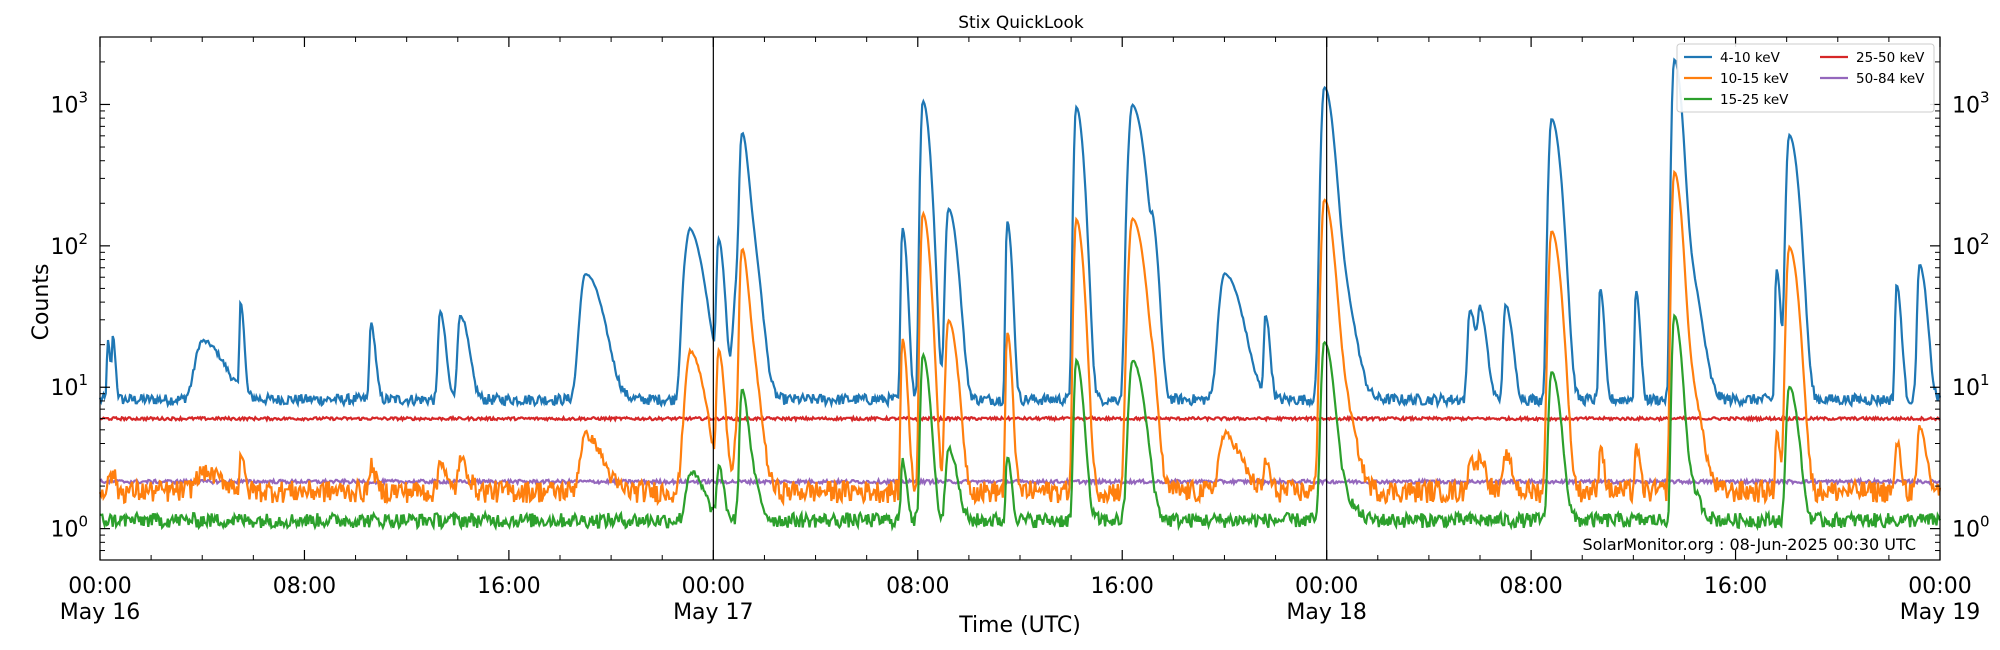 This screenshot has height=650, width=2000. What do you see at coordinates (1326, 612) in the screenshot?
I see `x-tick-date-label: May 18` at bounding box center [1326, 612].